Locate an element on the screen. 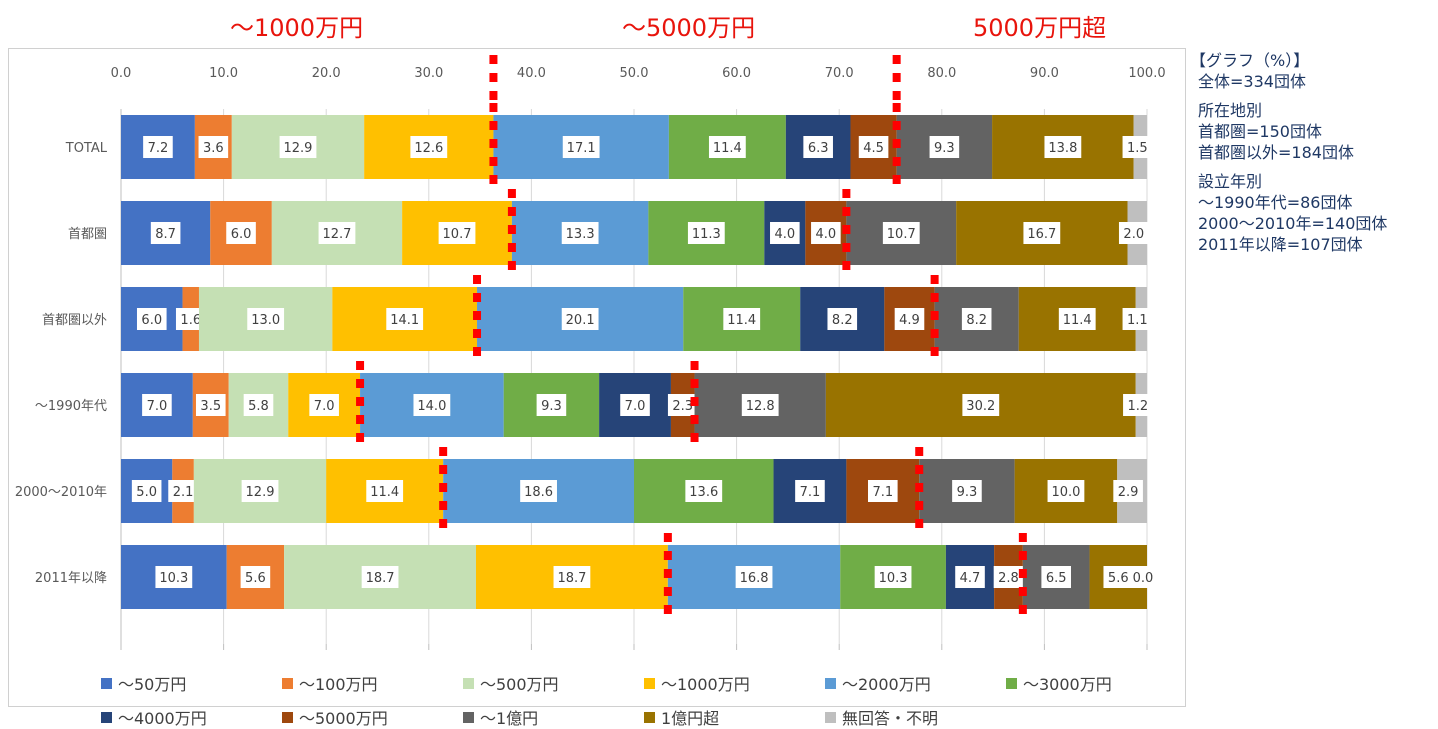 The height and width of the screenshot is (729, 1438). legend-label: ～3000万円 is located at coordinates (1067, 684).